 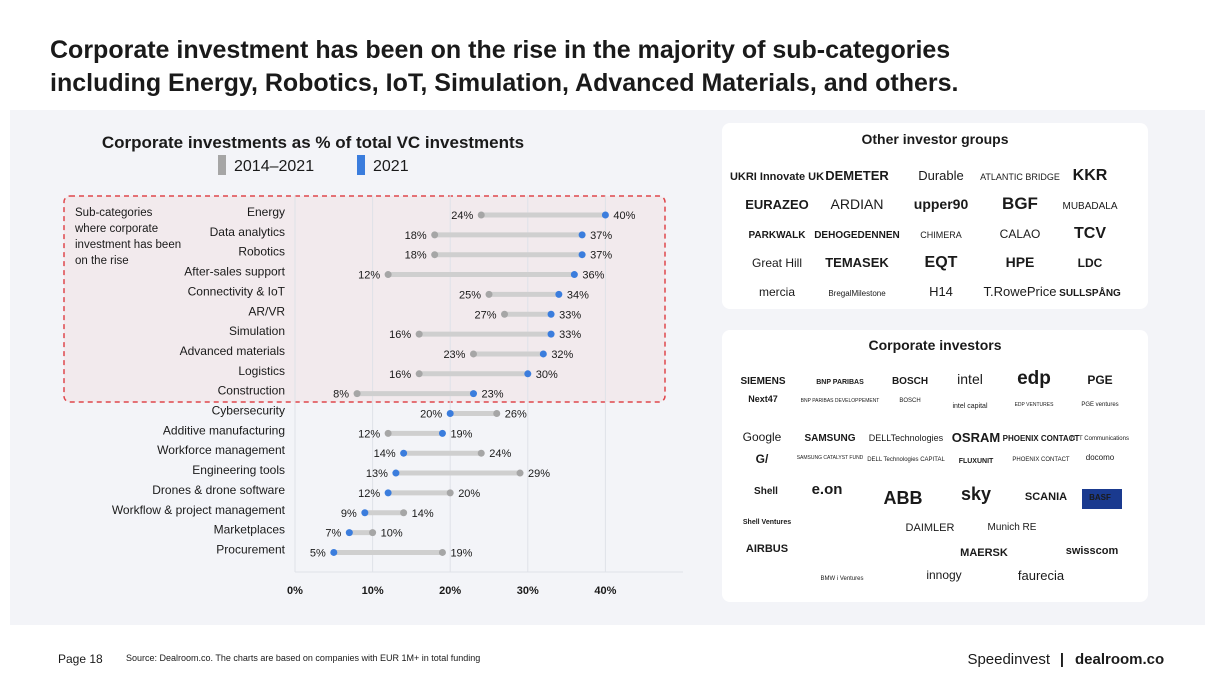 What do you see at coordinates (906, 438) in the screenshot?
I see `investor-logo: DELLTechnologies` at bounding box center [906, 438].